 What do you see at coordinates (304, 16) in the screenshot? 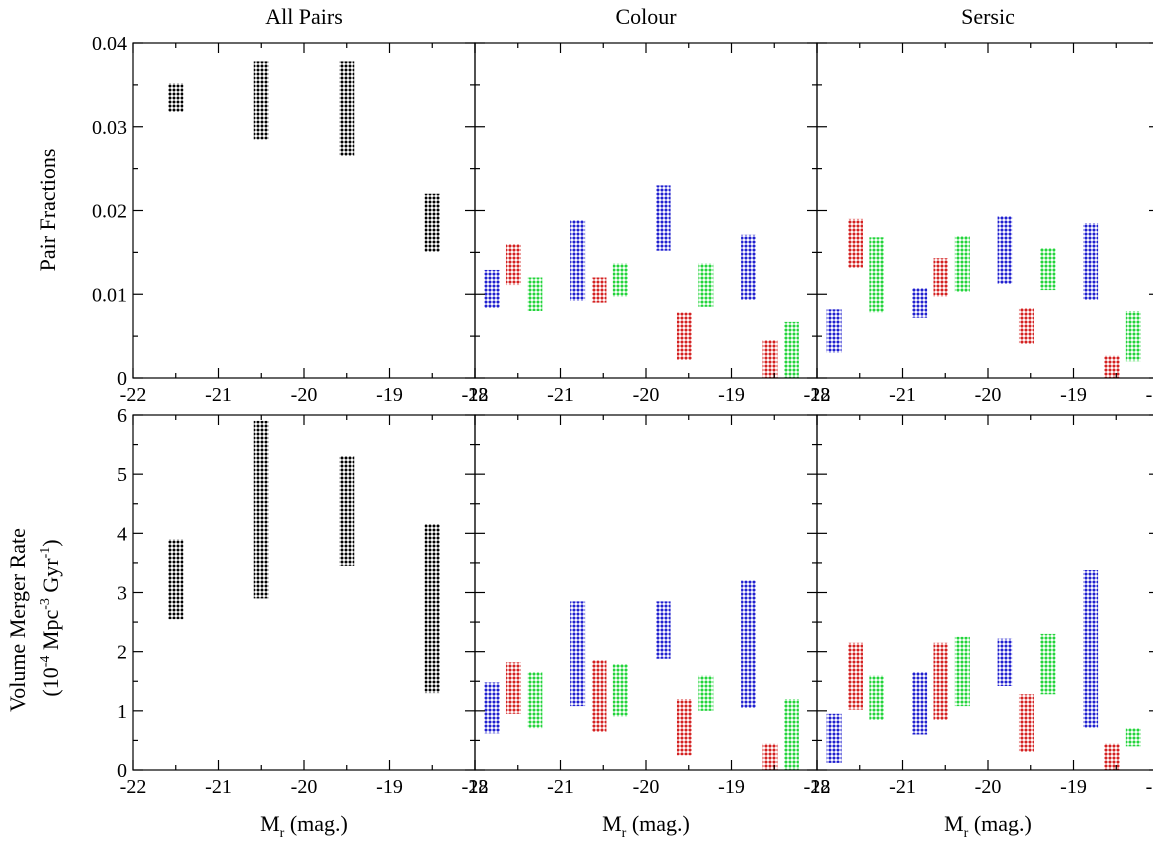
I see `column-title-all-pairs: All Pairs` at bounding box center [304, 16].